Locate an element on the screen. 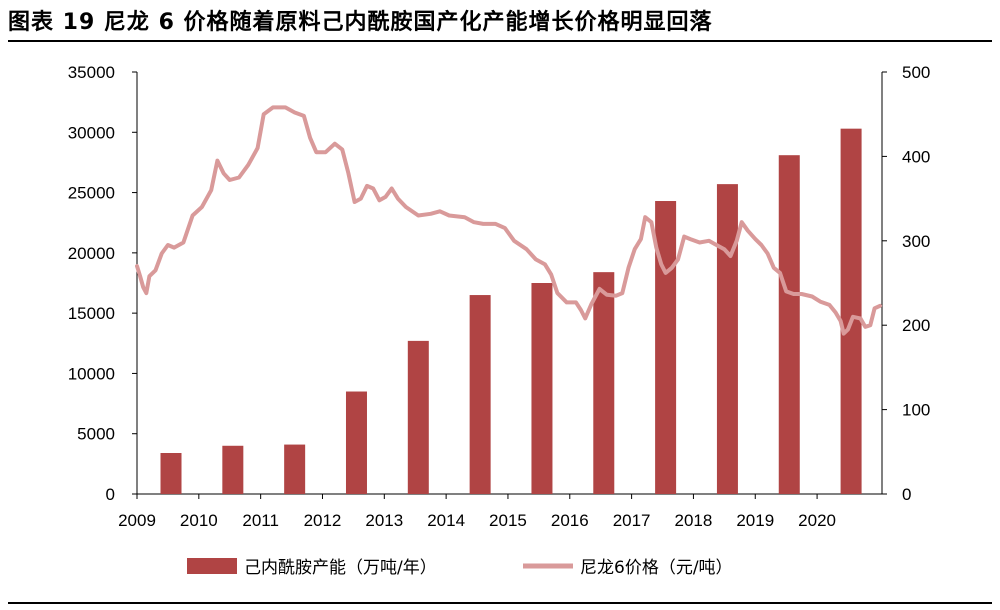  right-tick-label: 500 is located at coordinates (916, 72).